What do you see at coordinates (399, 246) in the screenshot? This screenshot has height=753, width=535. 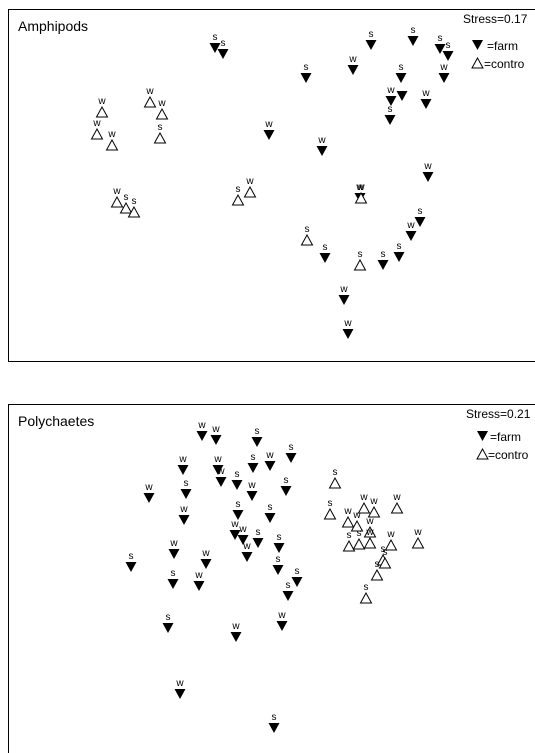 I see `amphipods-farm-point-label-22: s` at bounding box center [399, 246].